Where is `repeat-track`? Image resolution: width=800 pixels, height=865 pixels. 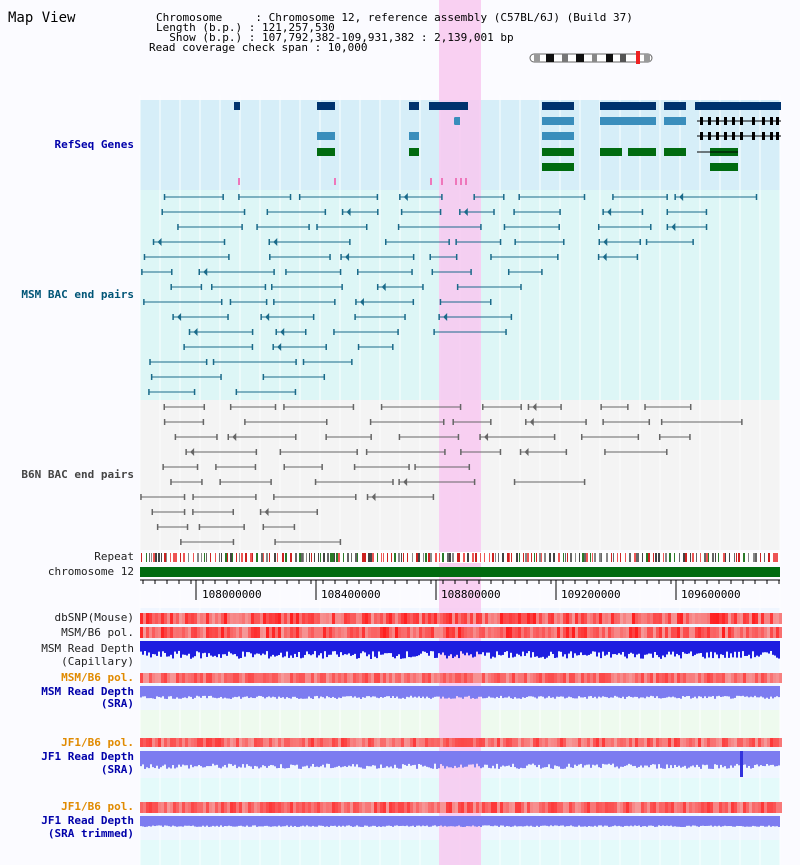
repeat-track is located at coordinates (459, 557).